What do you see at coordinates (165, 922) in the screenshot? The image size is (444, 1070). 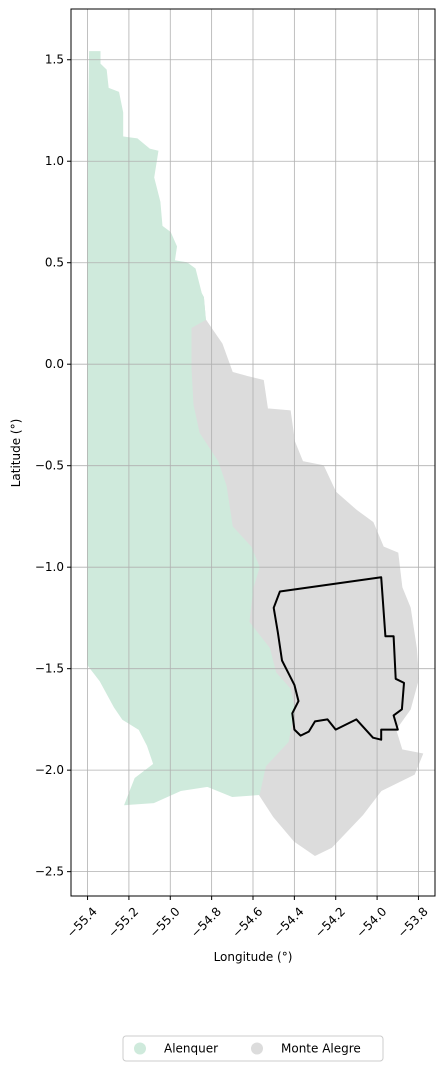 I see `x-tick-label: −55.0` at bounding box center [165, 922].